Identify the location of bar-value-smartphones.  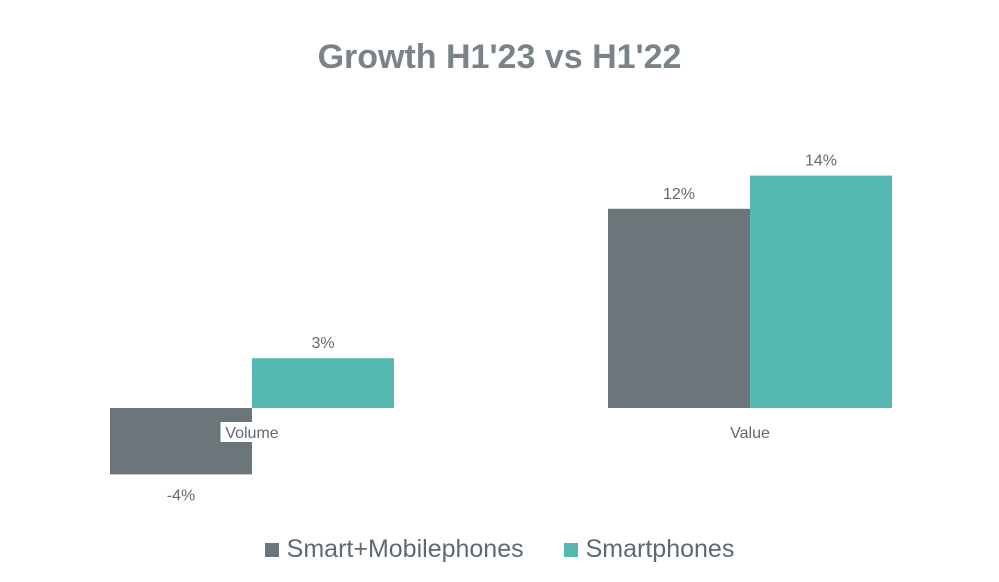
(821, 291).